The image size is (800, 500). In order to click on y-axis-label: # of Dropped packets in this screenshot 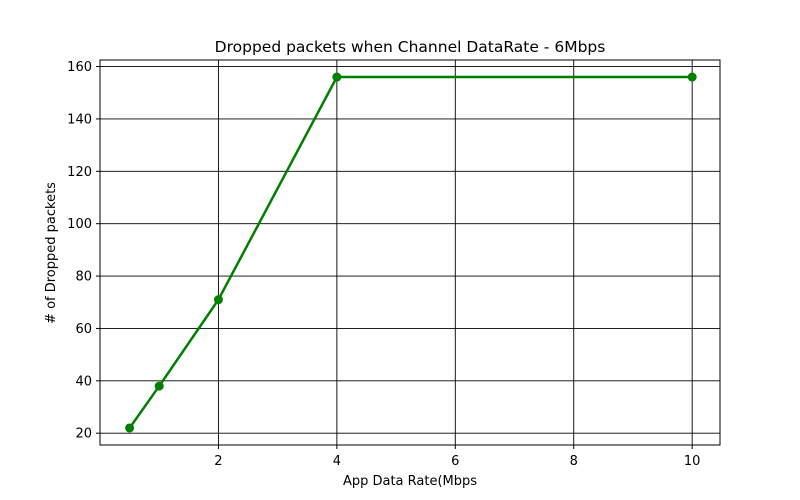, I will do `click(51, 253)`.